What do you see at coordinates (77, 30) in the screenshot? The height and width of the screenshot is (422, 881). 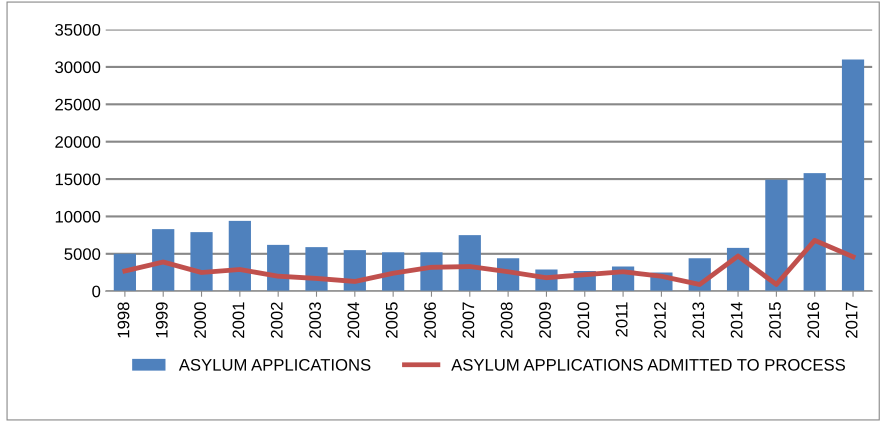 I see `y-tick-label: 35000` at bounding box center [77, 30].